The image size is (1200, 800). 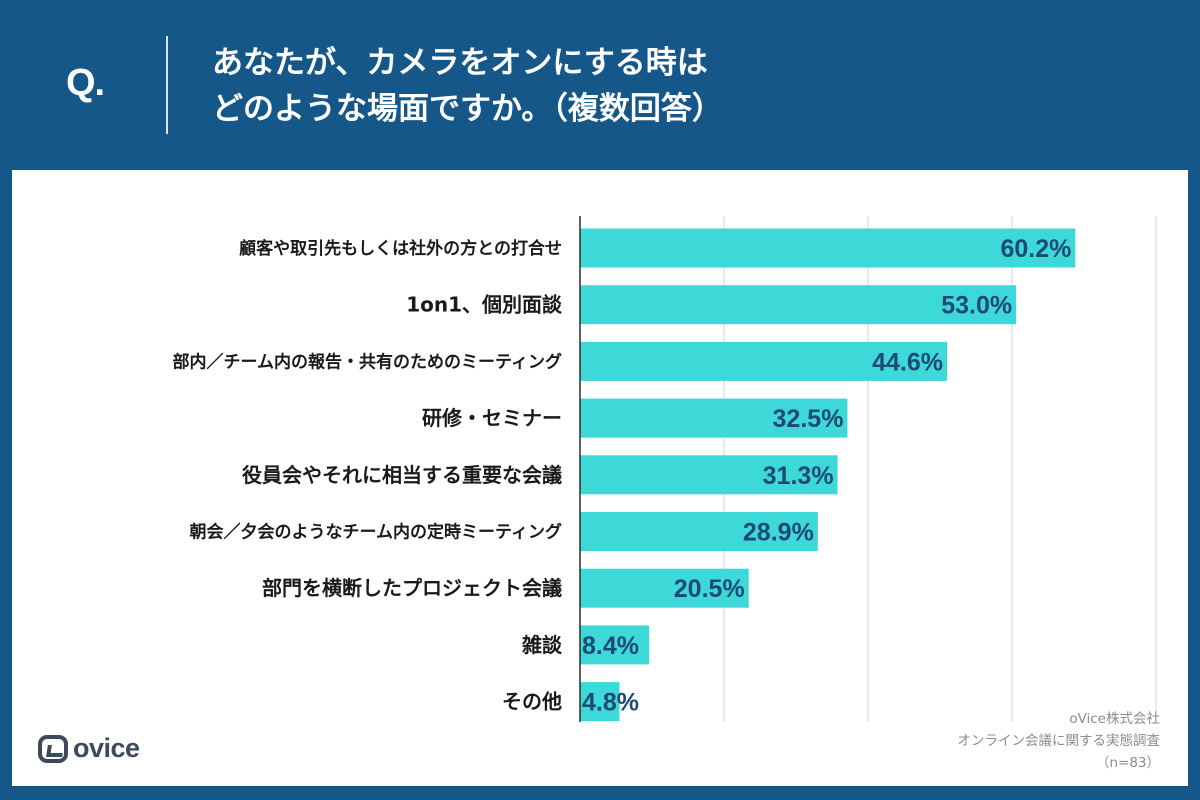 What do you see at coordinates (1114, 719) in the screenshot?
I see `source-company: oVice株式会社` at bounding box center [1114, 719].